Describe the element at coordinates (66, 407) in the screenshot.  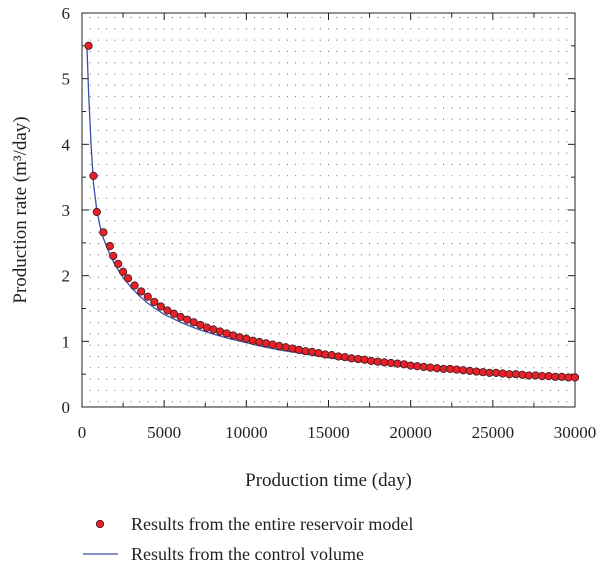
I see `y-tick-label: 0` at that location.